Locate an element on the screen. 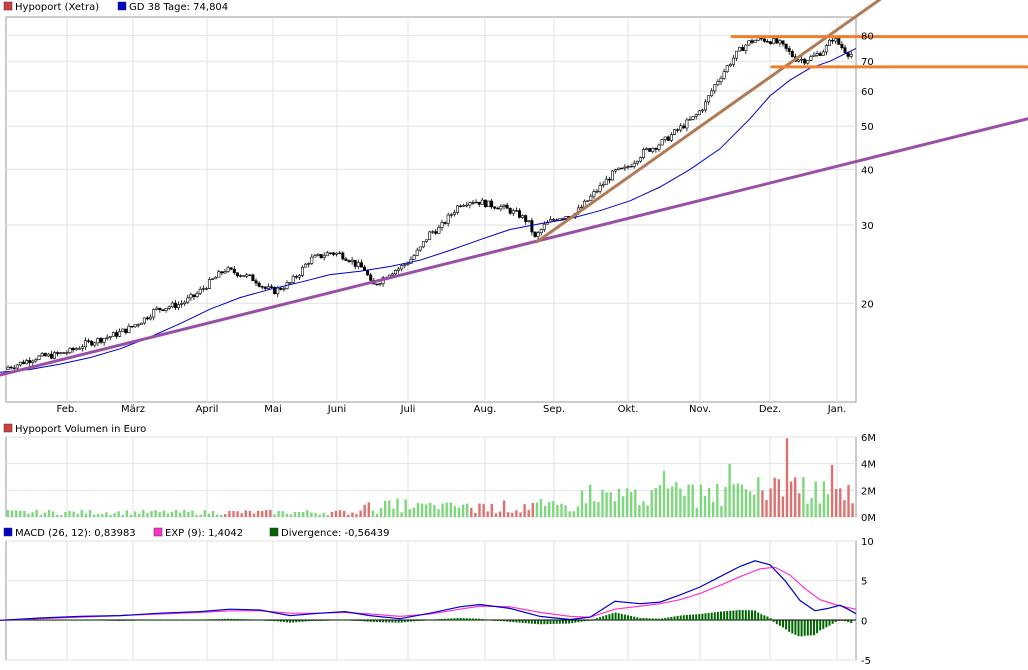  trendline-support-short is located at coordinates (708, 122).